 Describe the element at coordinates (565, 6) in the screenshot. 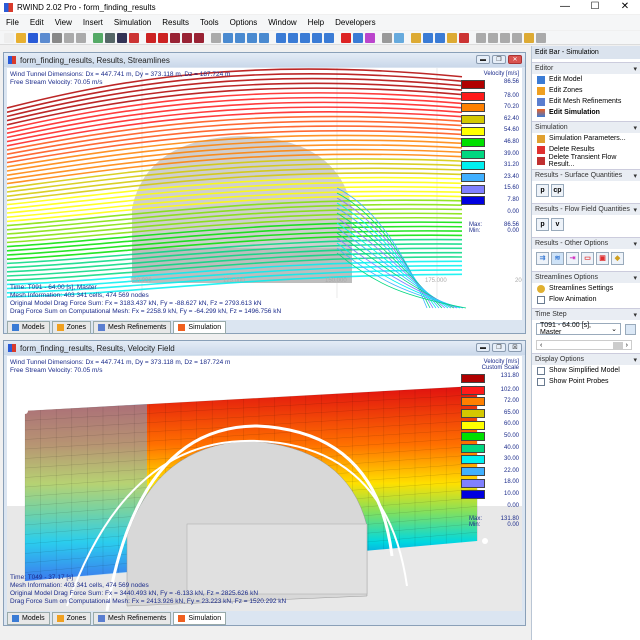

I see `minimize-button: —` at that location.